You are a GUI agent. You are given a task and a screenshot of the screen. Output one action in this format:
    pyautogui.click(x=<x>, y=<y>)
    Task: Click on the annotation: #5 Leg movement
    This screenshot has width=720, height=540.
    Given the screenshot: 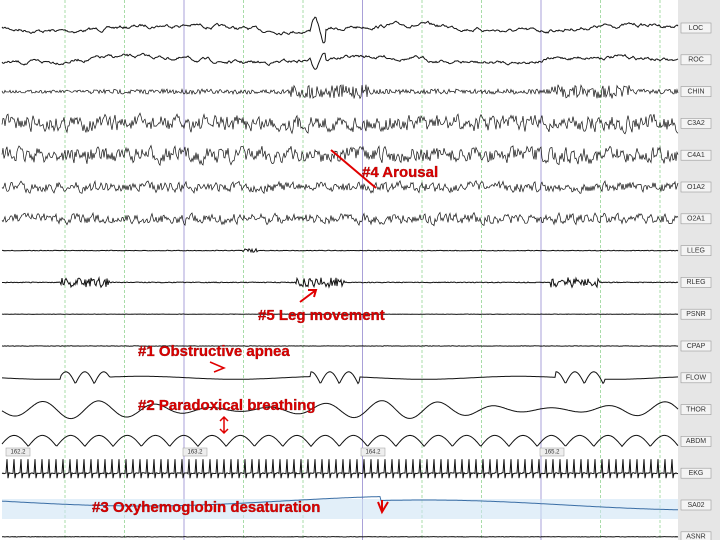 What is the action you would take?
    pyautogui.click(x=321, y=315)
    